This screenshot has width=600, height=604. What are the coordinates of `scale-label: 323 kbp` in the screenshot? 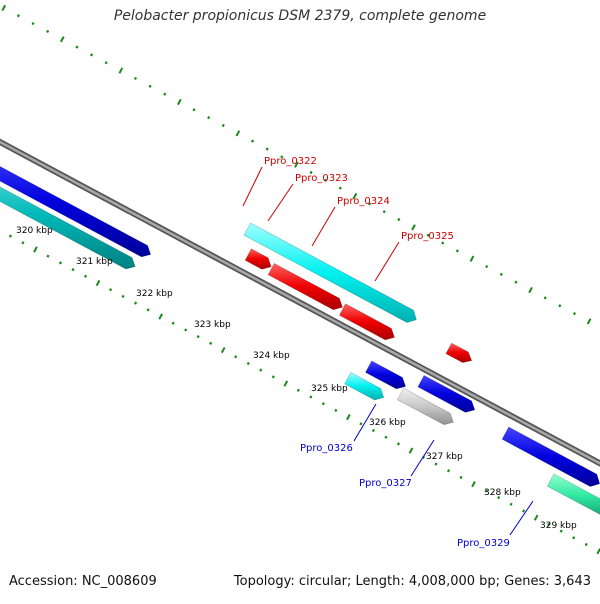 It's located at (212, 325).